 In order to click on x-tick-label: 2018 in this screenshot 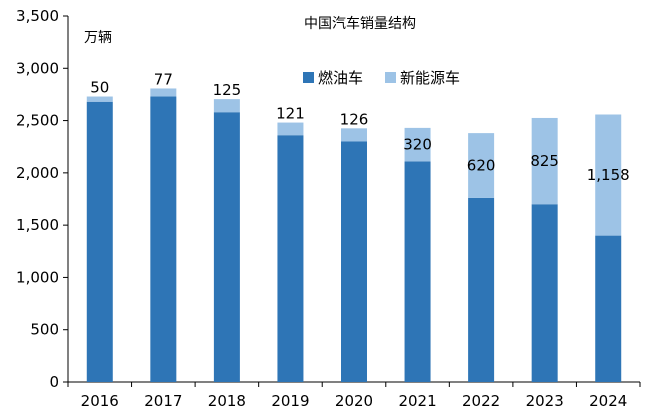, I will do `click(227, 401)`.